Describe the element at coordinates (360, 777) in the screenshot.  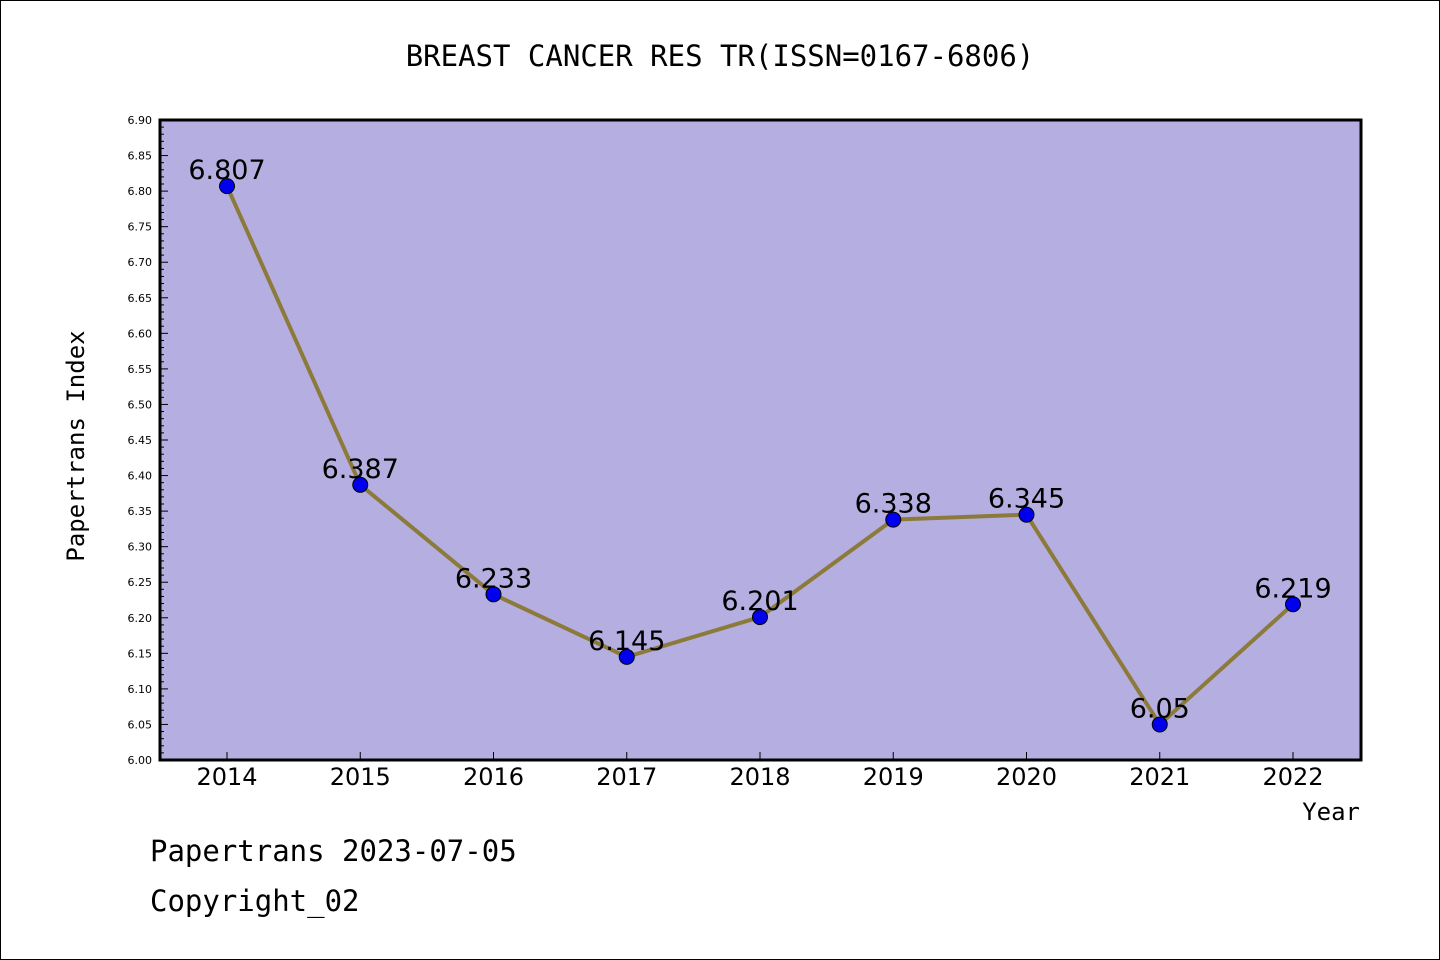
I see `x-tick-label: 2015` at that location.